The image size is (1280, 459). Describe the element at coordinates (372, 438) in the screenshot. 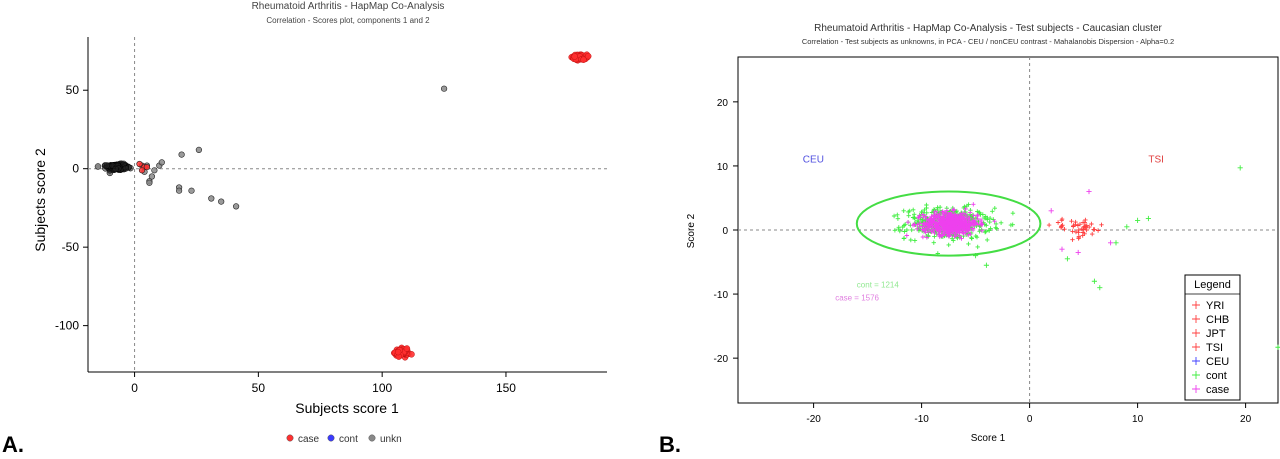

I see `panel-a-legend-marker-unkn` at that location.